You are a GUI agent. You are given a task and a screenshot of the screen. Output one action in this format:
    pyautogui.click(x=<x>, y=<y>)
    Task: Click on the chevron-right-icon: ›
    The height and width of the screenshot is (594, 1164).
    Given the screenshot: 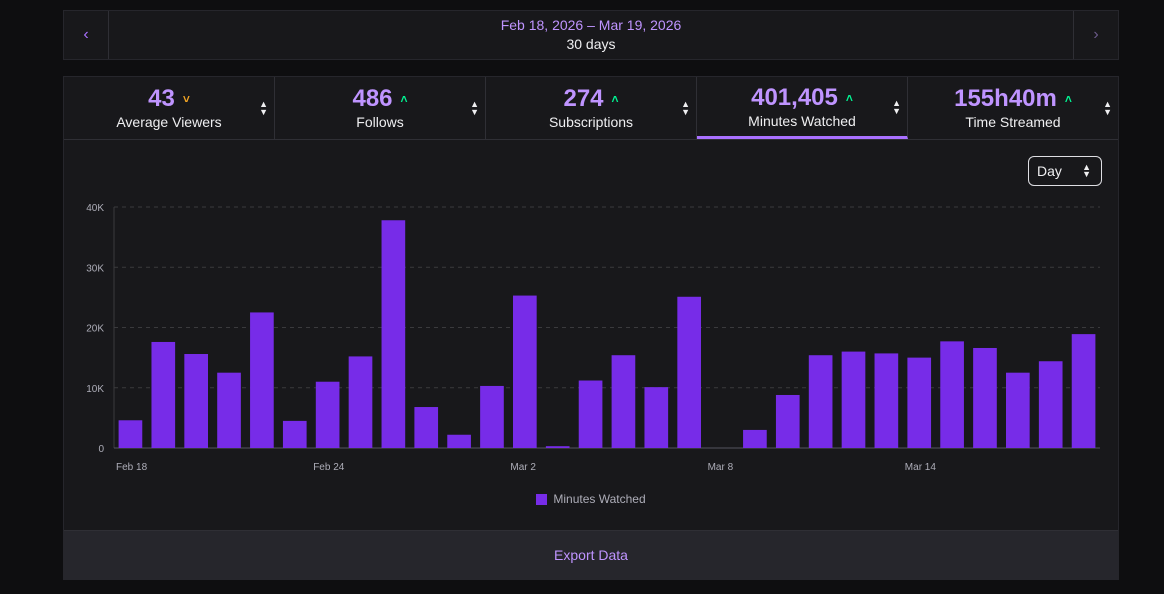 What is the action you would take?
    pyautogui.click(x=1096, y=34)
    